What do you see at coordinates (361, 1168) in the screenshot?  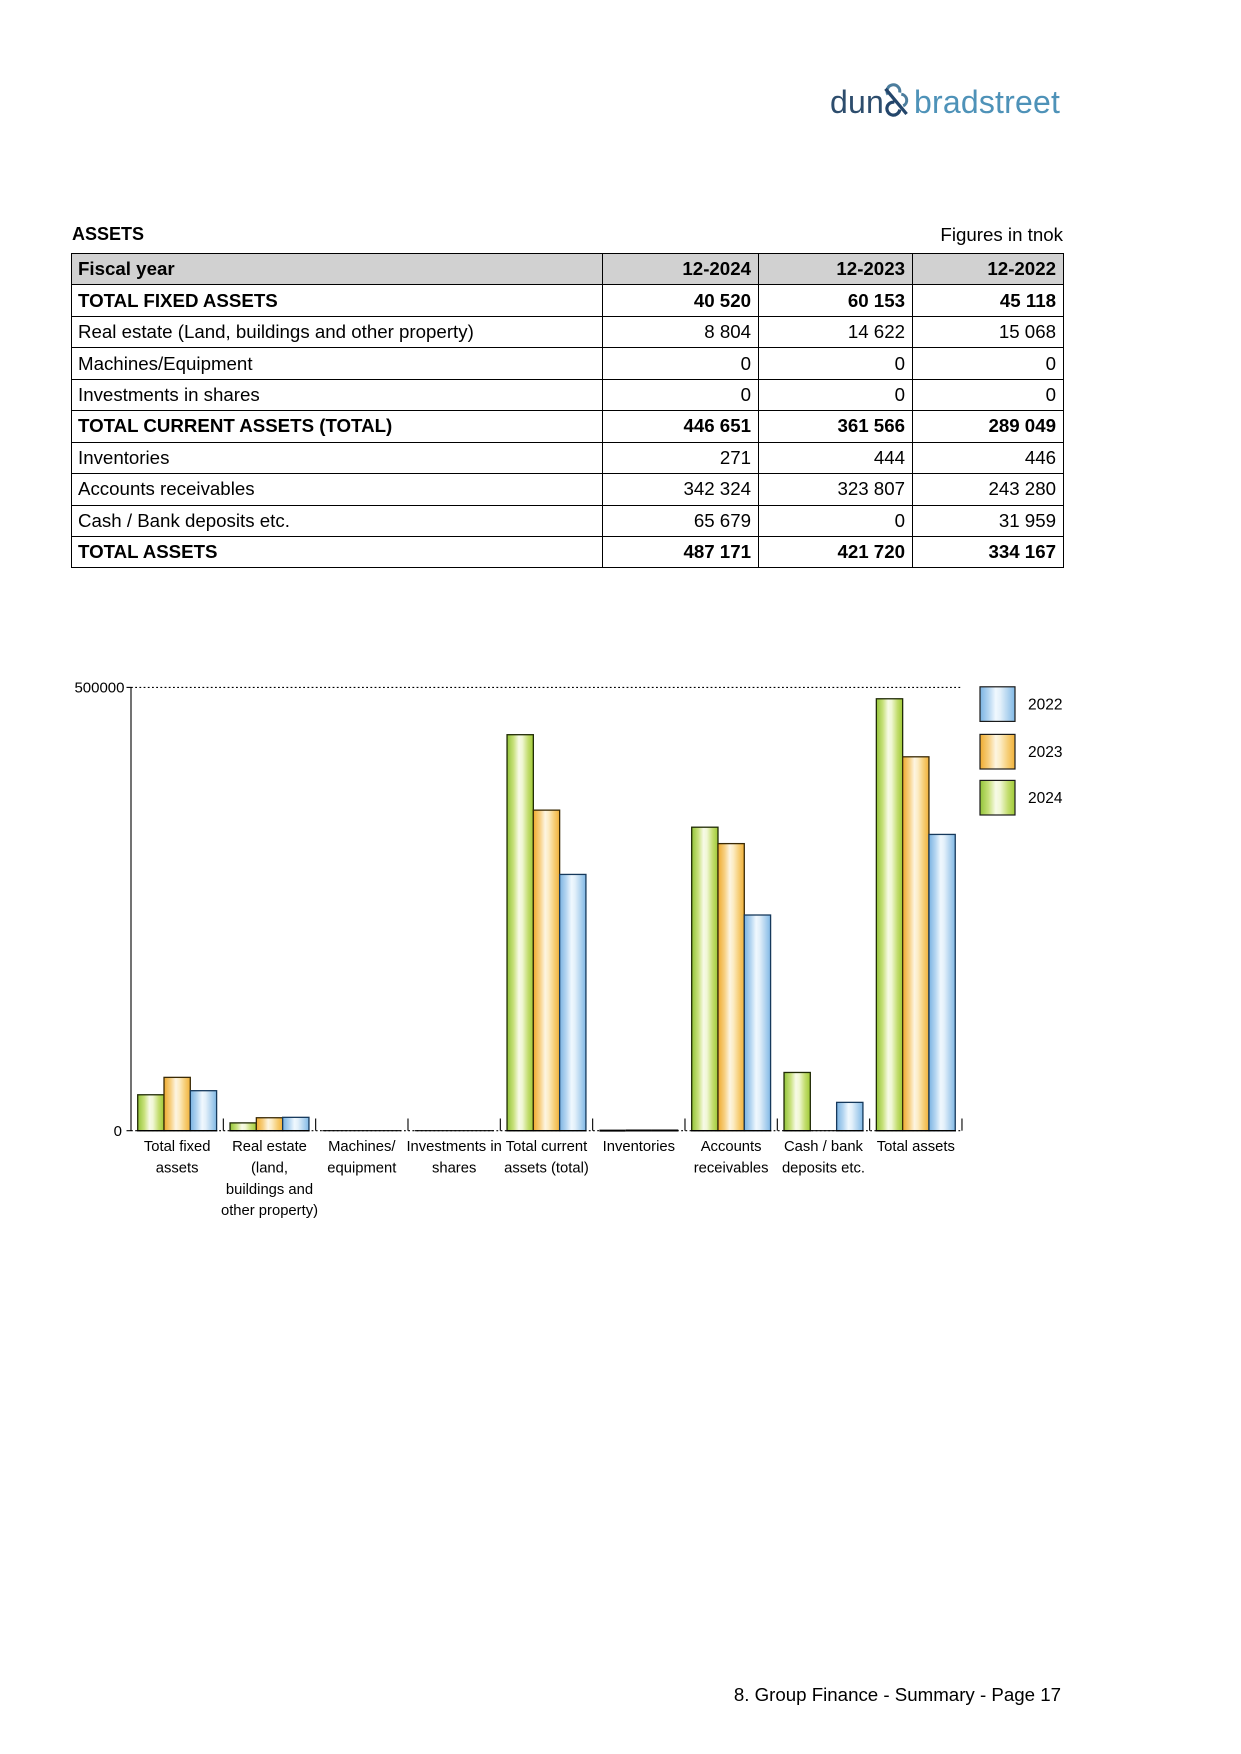 I see `svg-text: equipment` at bounding box center [361, 1168].